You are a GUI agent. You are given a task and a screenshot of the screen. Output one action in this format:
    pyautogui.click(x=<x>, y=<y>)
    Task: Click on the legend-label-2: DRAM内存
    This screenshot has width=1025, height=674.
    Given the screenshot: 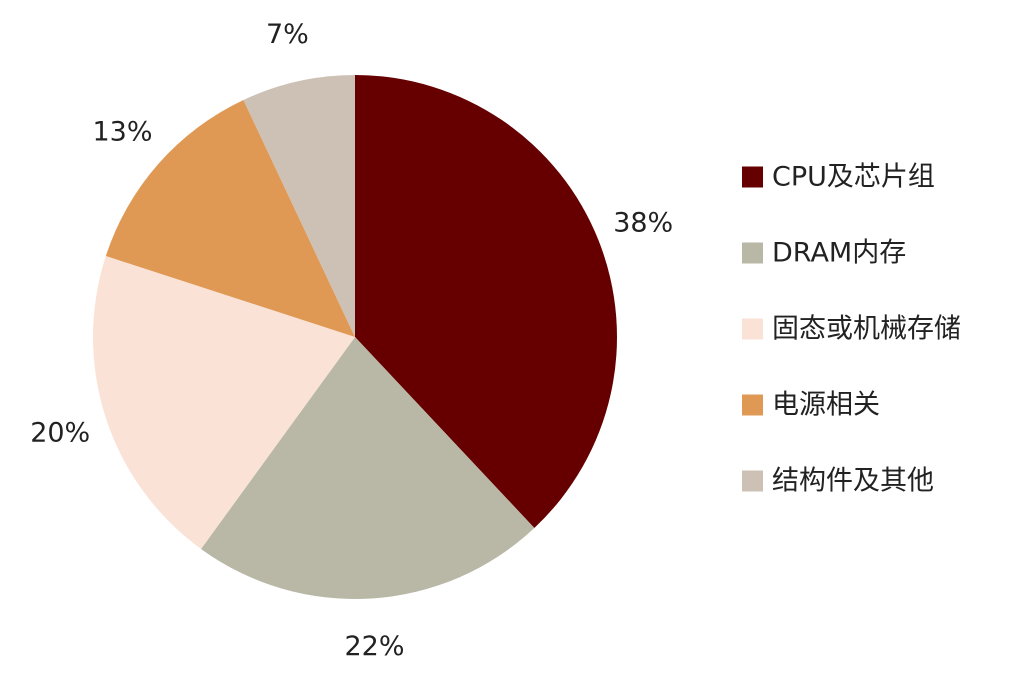 What is the action you would take?
    pyautogui.click(x=839, y=253)
    